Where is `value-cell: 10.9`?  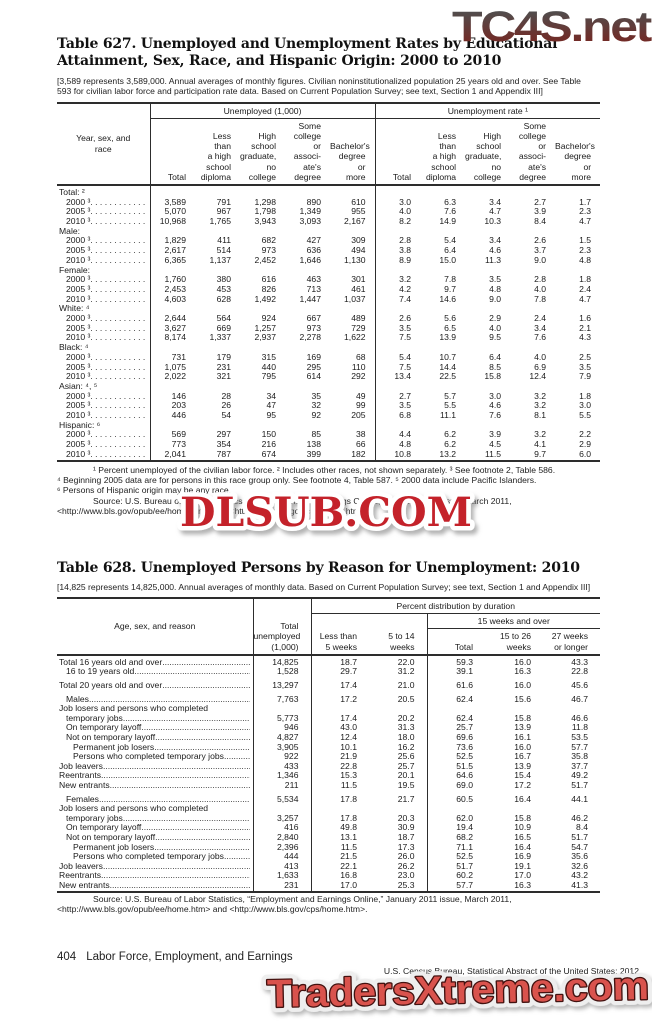 value-cell: 10.9 is located at coordinates (522, 827).